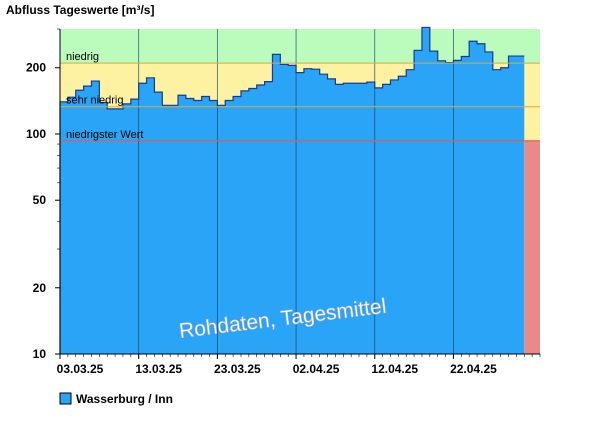 The width and height of the screenshot is (600, 426). What do you see at coordinates (80, 369) in the screenshot?
I see `x-tick-label-0: 03.03.25` at bounding box center [80, 369].